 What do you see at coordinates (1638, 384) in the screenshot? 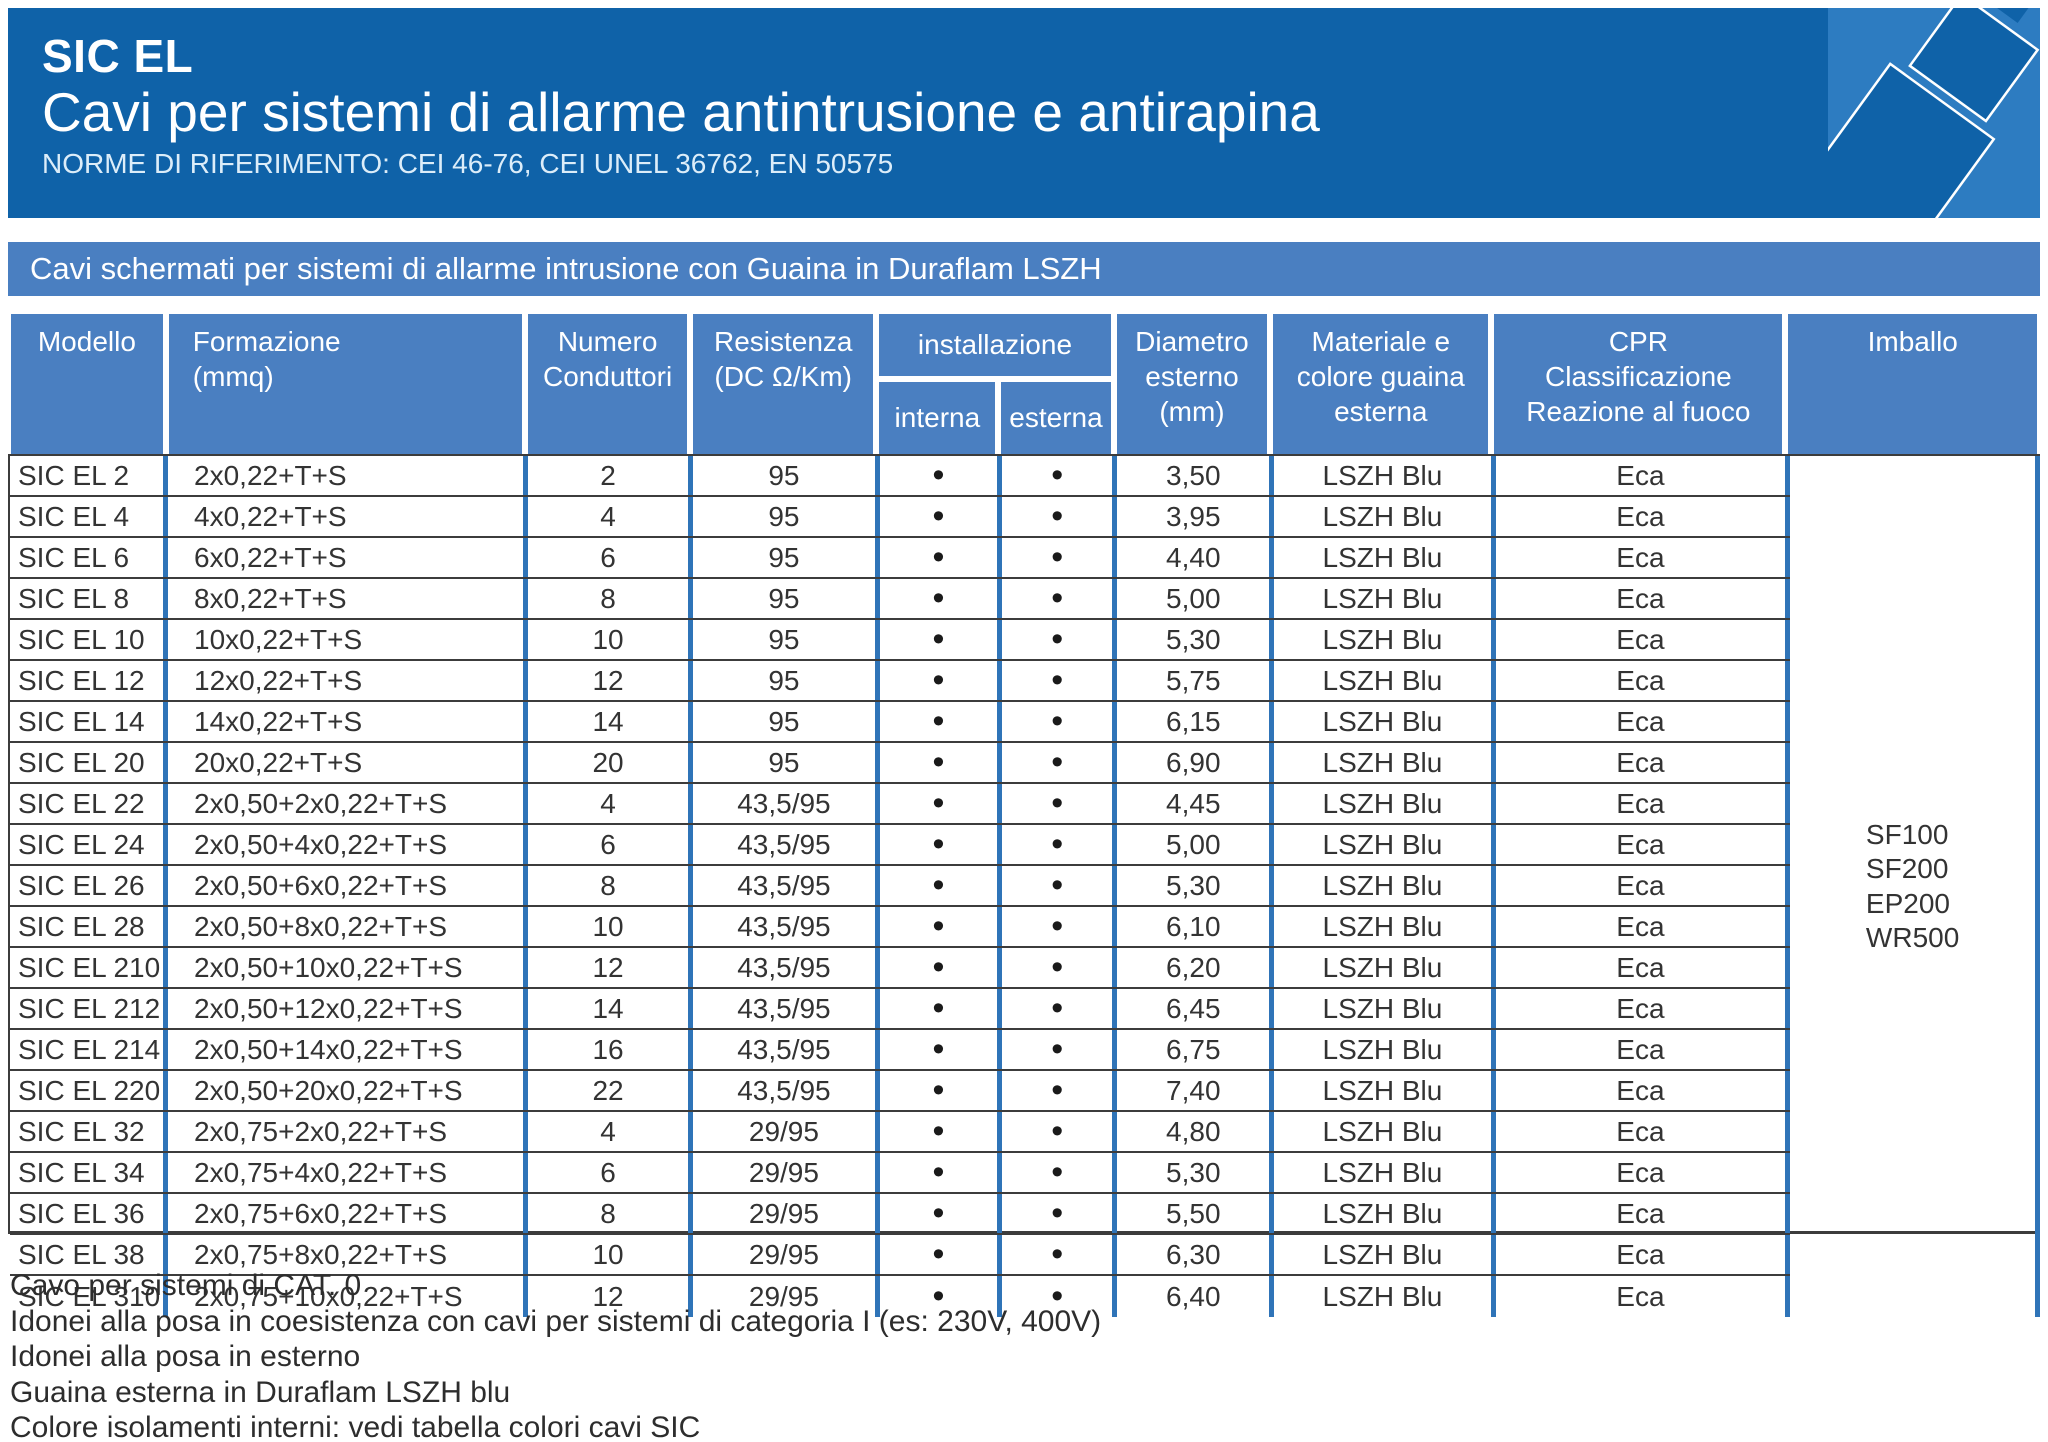
I see `header-cpr-classificazione: CPR Classificazione Reazione al fuoco` at bounding box center [1638, 384].